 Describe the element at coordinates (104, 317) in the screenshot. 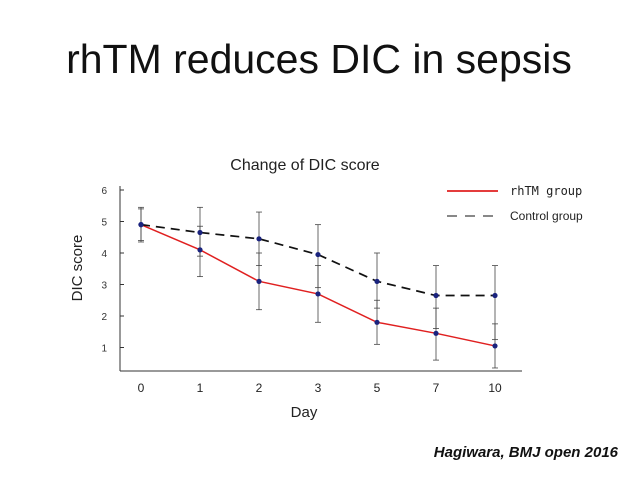

I see `y-tick-label: 2` at that location.